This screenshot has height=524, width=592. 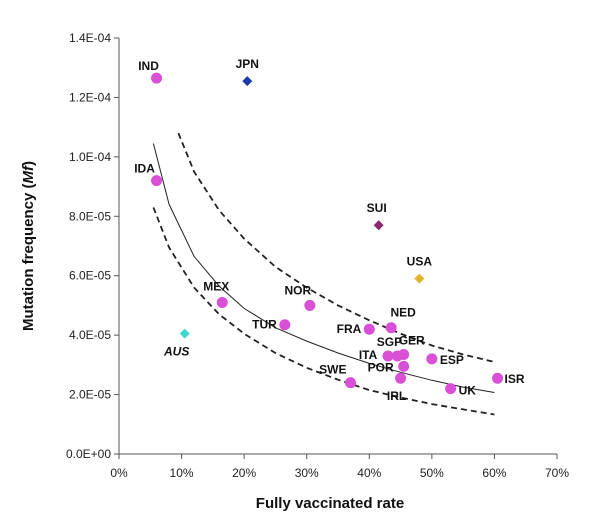 What do you see at coordinates (216, 286) in the screenshot?
I see `label-mex: MEX` at bounding box center [216, 286].